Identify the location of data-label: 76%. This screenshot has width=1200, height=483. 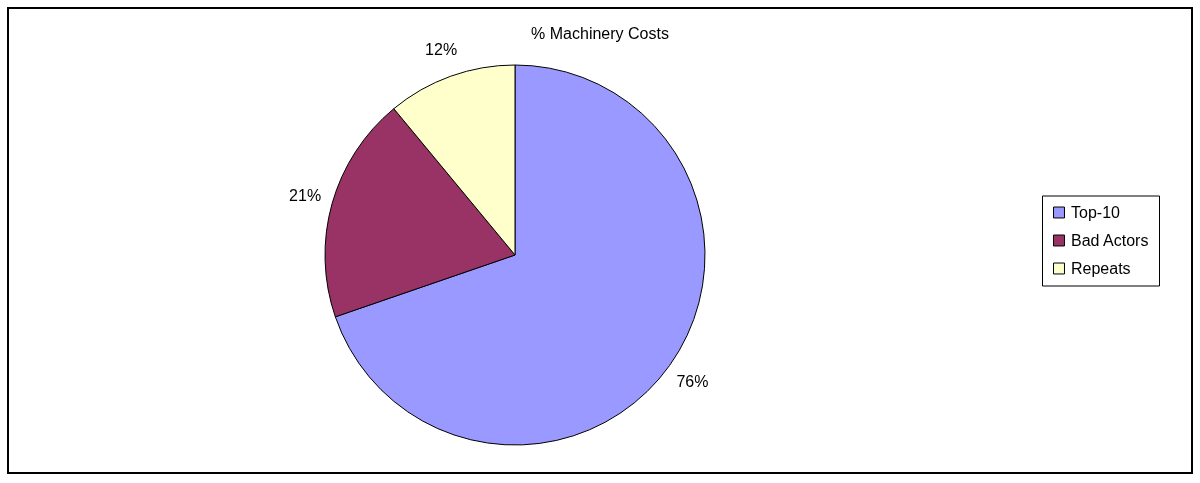
(692, 381).